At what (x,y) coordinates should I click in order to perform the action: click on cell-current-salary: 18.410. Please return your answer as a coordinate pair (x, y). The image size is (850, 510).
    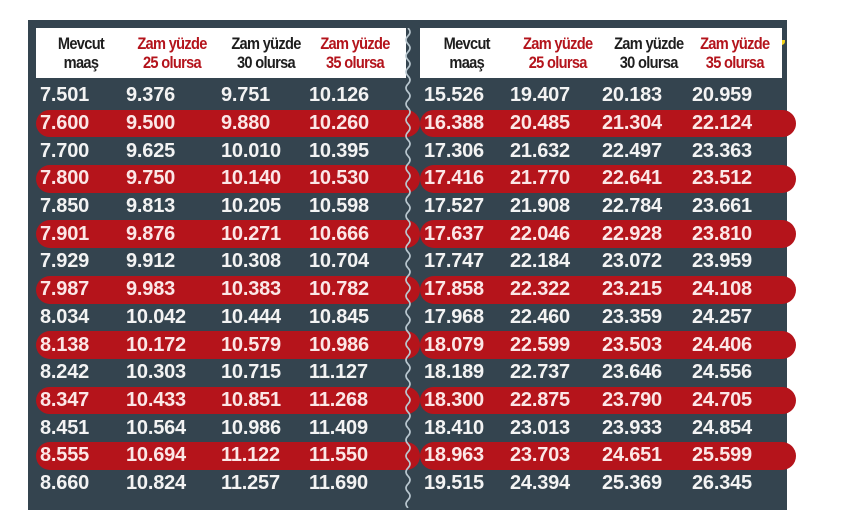
    Looking at the image, I should click on (454, 427).